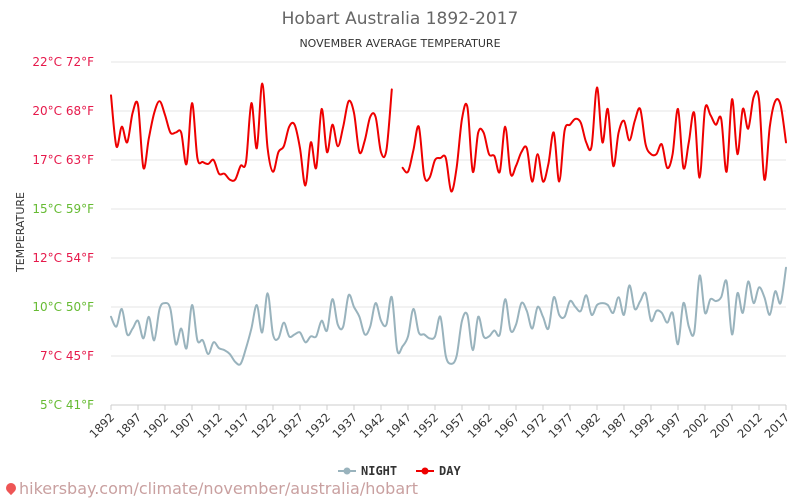  What do you see at coordinates (129, 425) in the screenshot?
I see `x-tick-label: 1897` at bounding box center [129, 425].